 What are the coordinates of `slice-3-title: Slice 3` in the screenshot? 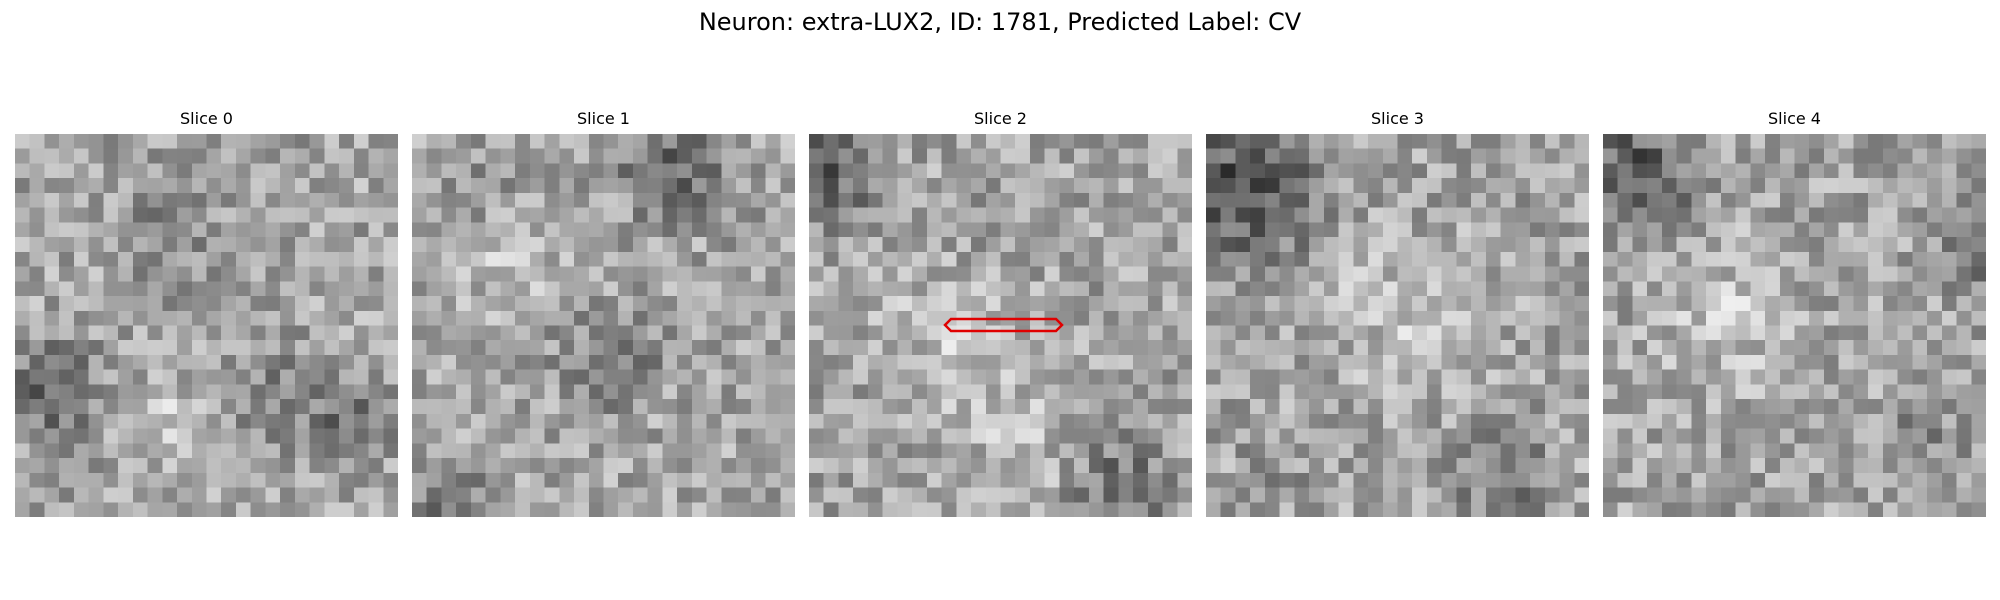 It's located at (1397, 118).